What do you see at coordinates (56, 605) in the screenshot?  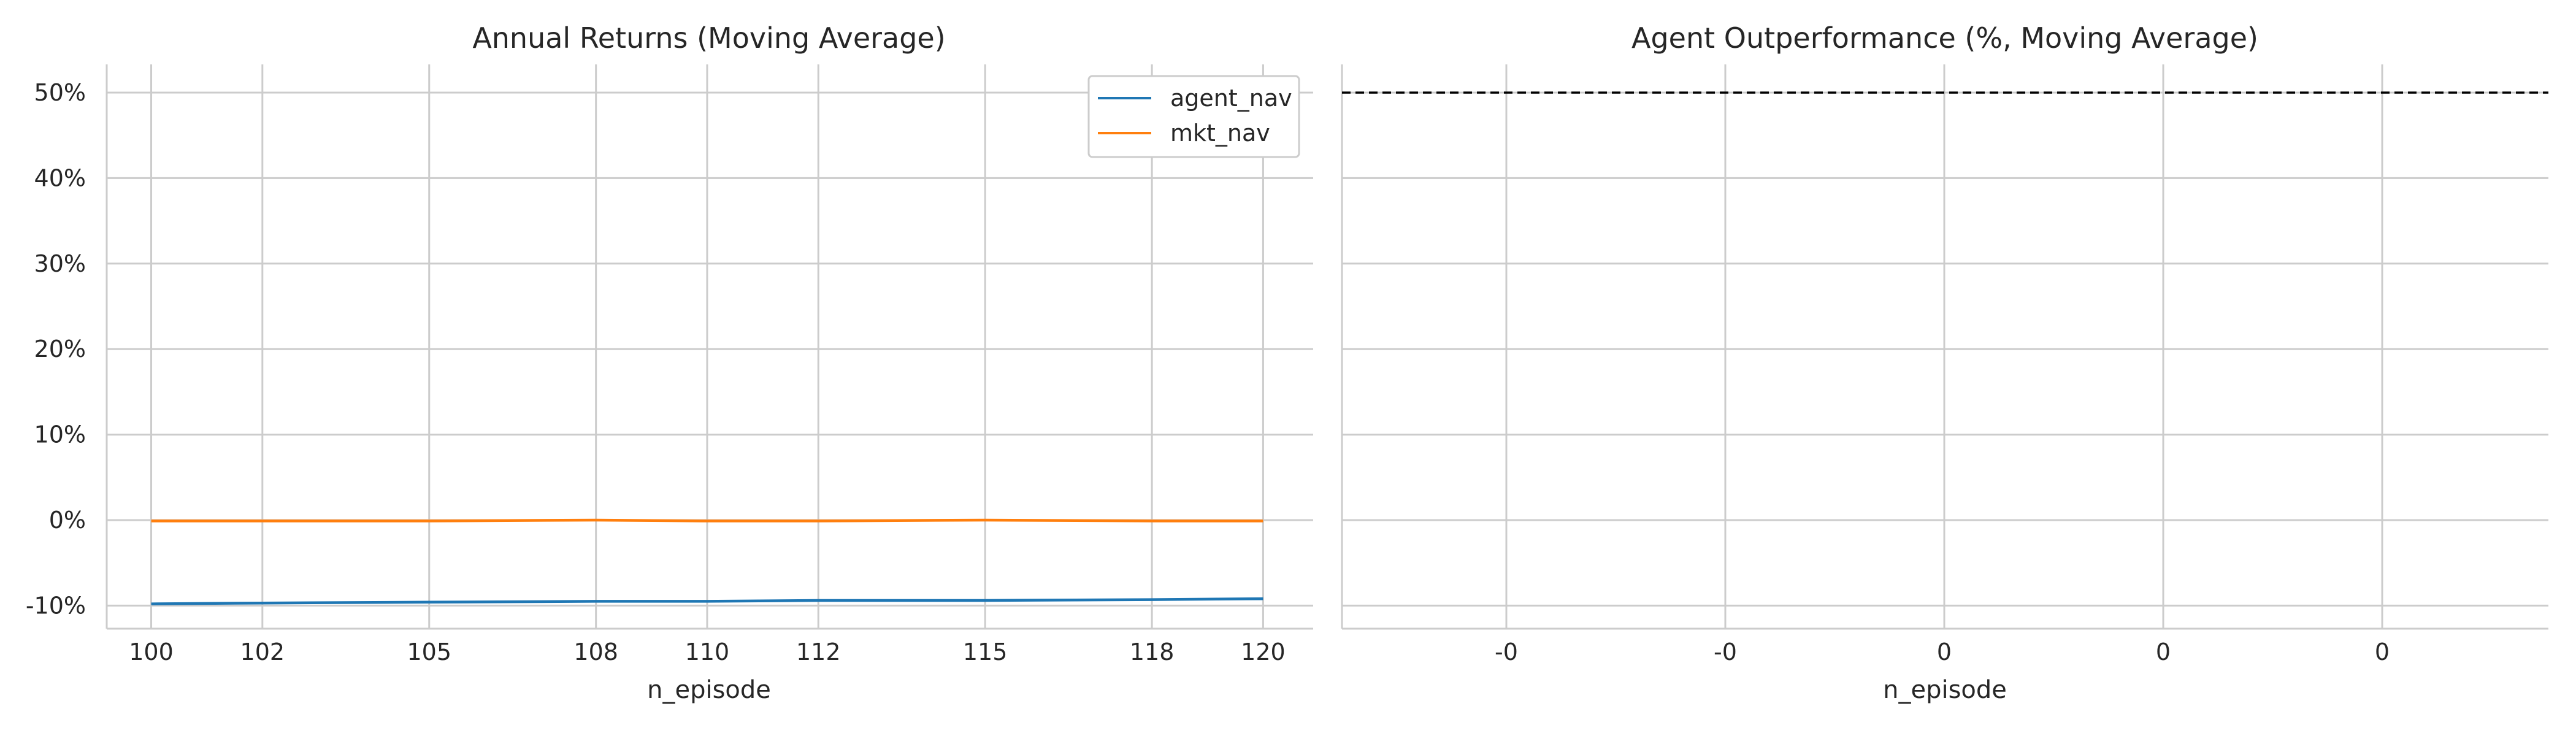 I see `returns-y-tick-label: -10%` at bounding box center [56, 605].